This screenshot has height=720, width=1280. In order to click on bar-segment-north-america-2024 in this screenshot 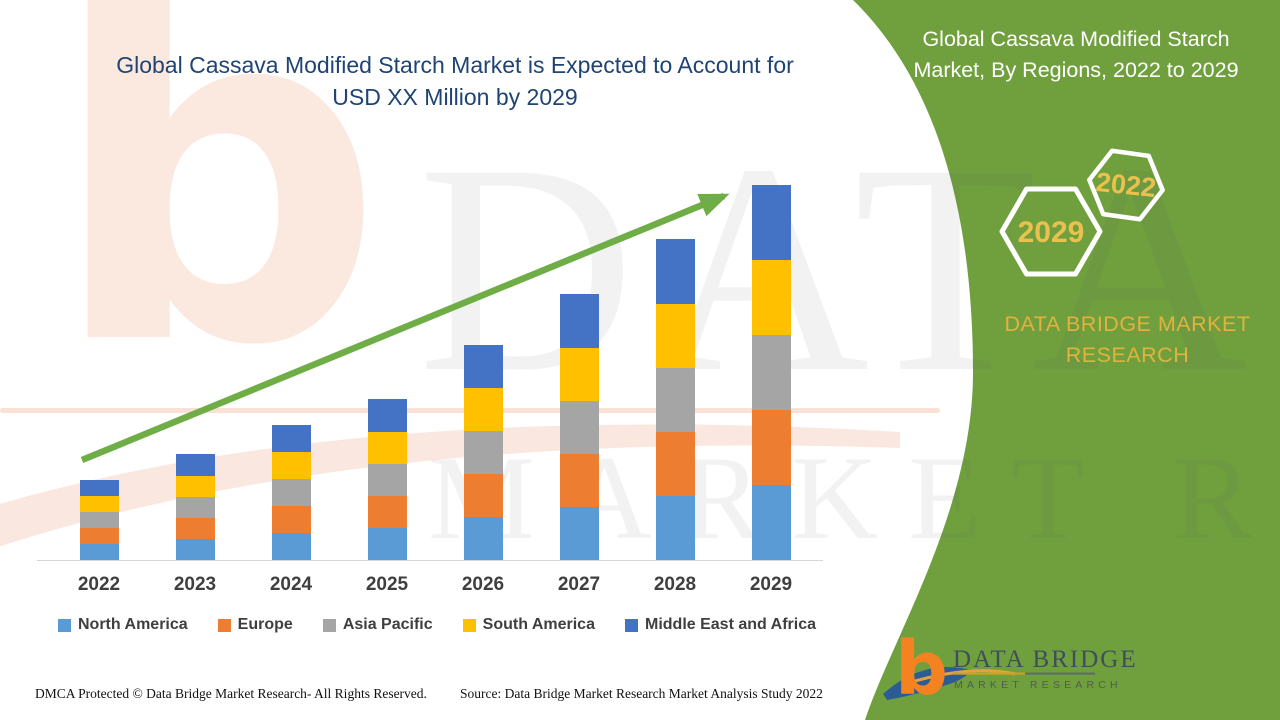, I will do `click(291, 546)`.